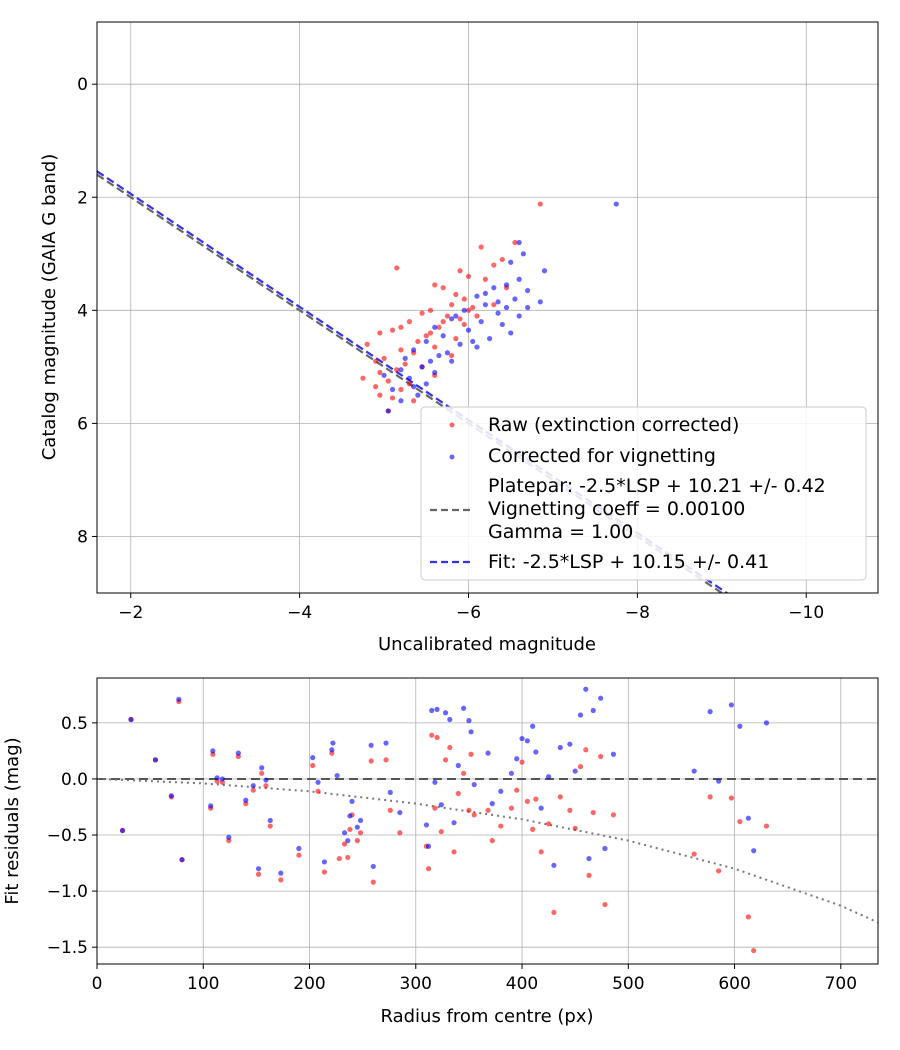 This screenshot has width=900, height=1050. Describe the element at coordinates (130, 613) in the screenshot. I see `top-x-tick-label: −2` at that location.